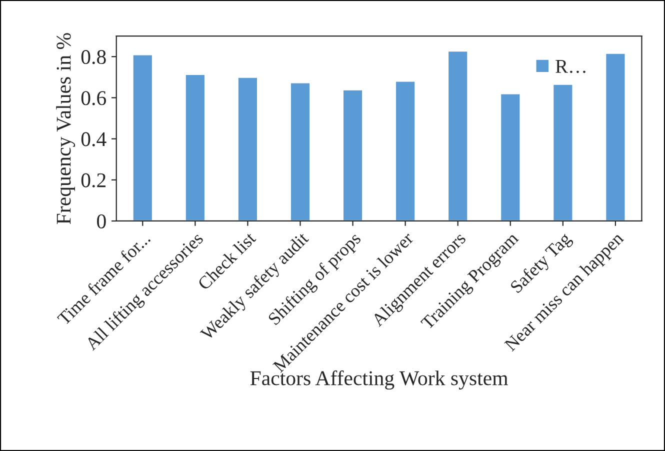 The height and width of the screenshot is (451, 665). Describe the element at coordinates (93, 180) in the screenshot. I see `y-tick-label: 0.2` at that location.